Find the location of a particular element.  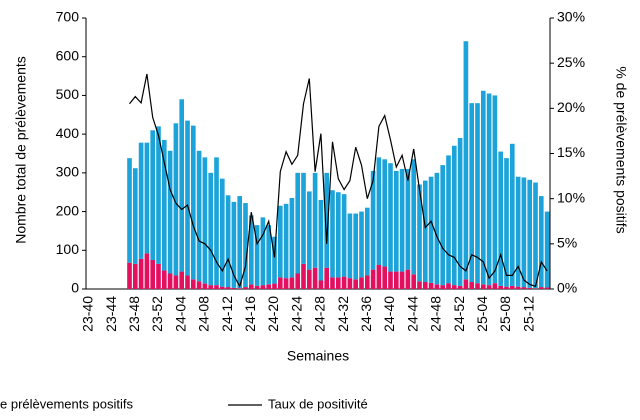

y-tick-label: 700 is located at coordinates (68, 17).